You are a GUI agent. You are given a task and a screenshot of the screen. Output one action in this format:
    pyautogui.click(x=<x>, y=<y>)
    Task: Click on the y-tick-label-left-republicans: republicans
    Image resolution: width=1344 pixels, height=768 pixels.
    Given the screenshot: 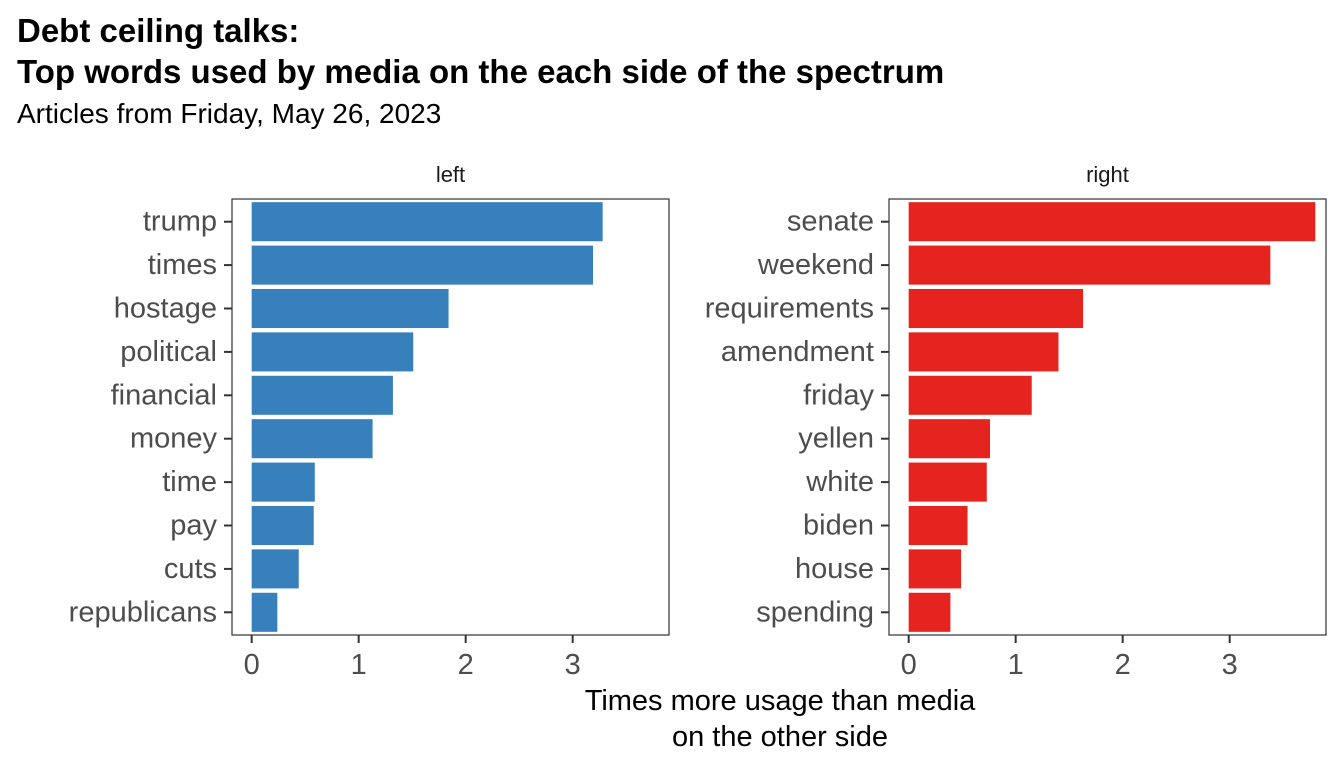 What is the action you would take?
    pyautogui.click(x=143, y=612)
    